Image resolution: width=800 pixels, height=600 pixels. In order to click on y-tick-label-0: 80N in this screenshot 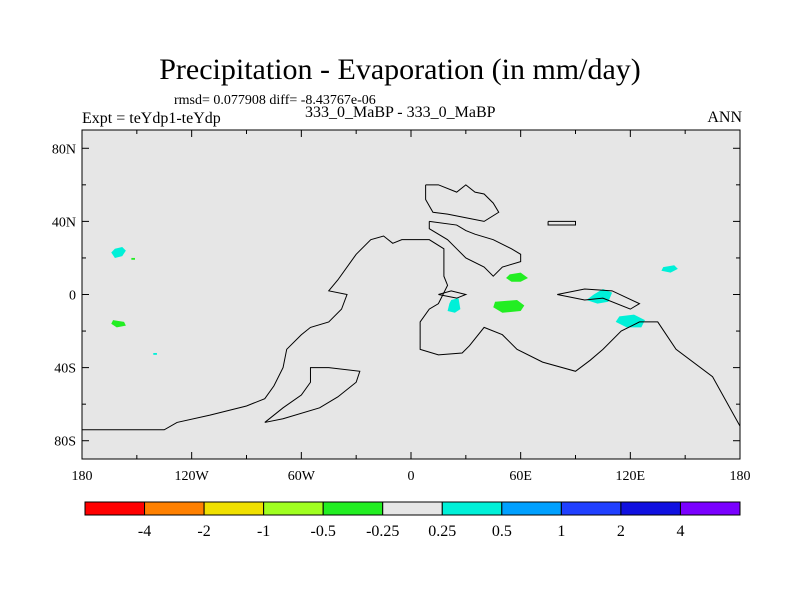, I will do `click(64, 149)`.